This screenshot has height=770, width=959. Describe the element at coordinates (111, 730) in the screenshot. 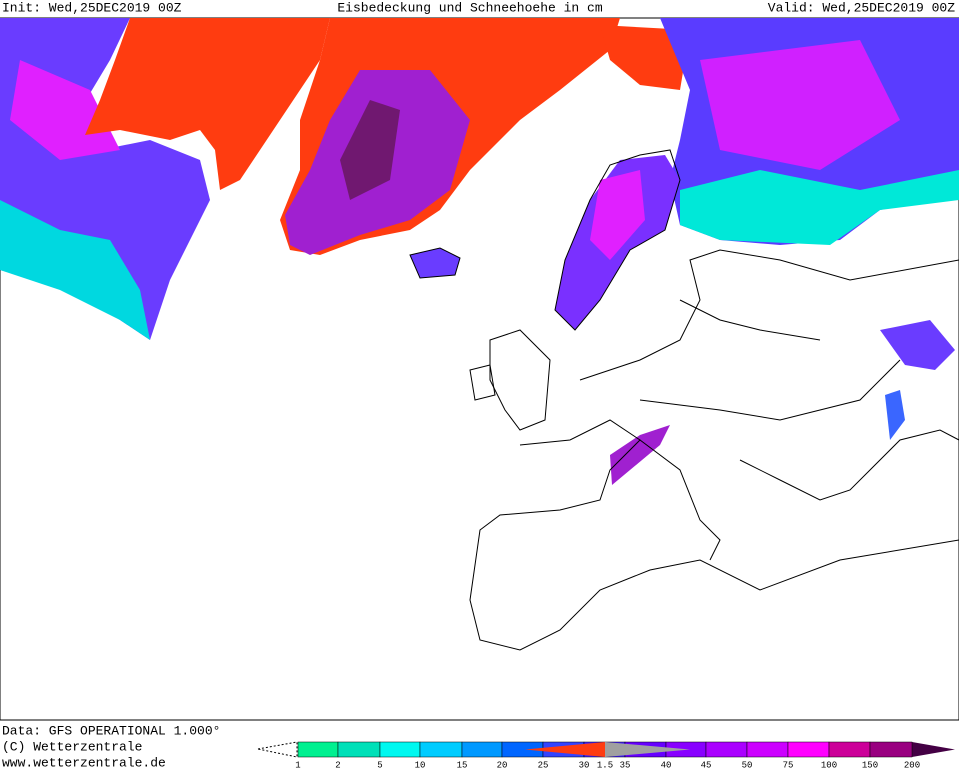

I see `data-source: Data: GFS OPERATIONAL 1.000°` at that location.